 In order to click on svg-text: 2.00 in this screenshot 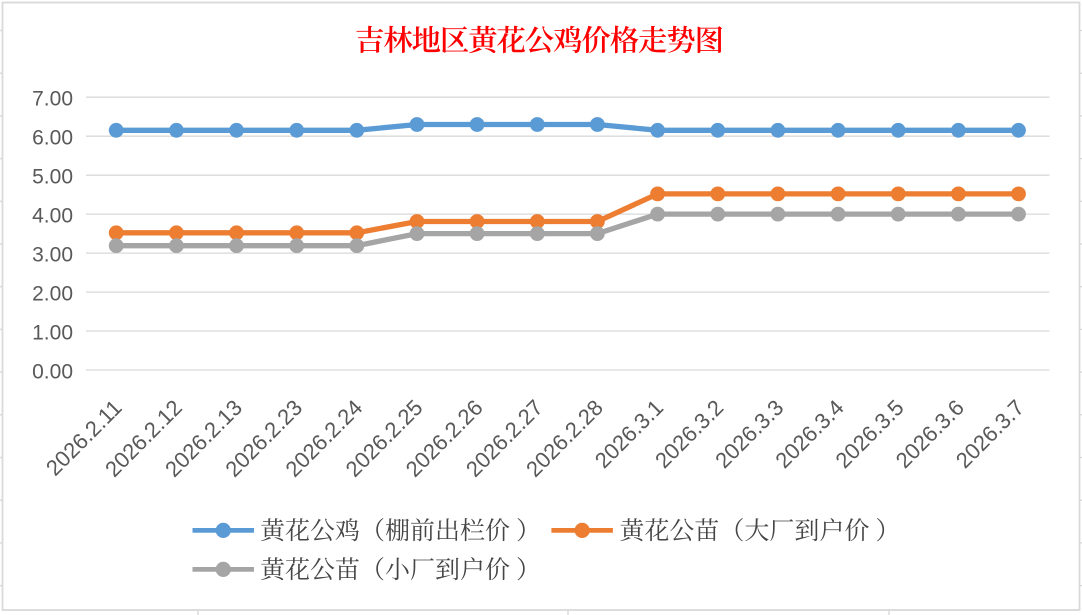, I will do `click(52, 294)`.